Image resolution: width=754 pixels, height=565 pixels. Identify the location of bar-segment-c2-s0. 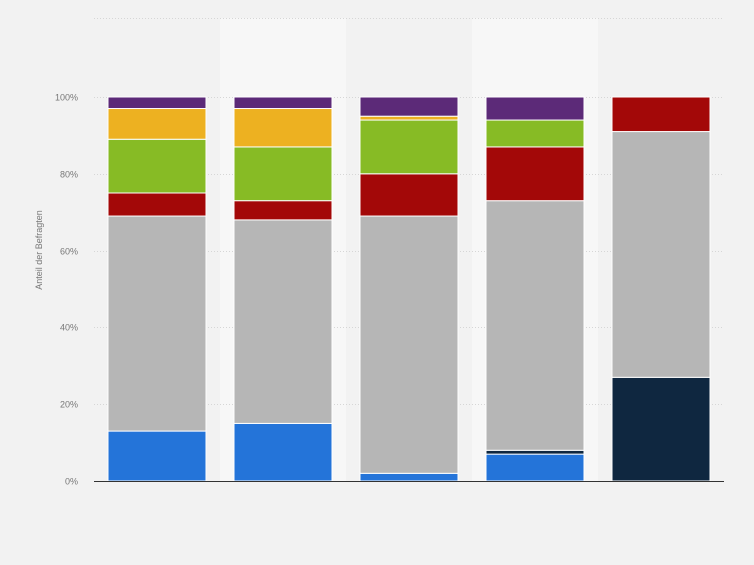
(409, 477).